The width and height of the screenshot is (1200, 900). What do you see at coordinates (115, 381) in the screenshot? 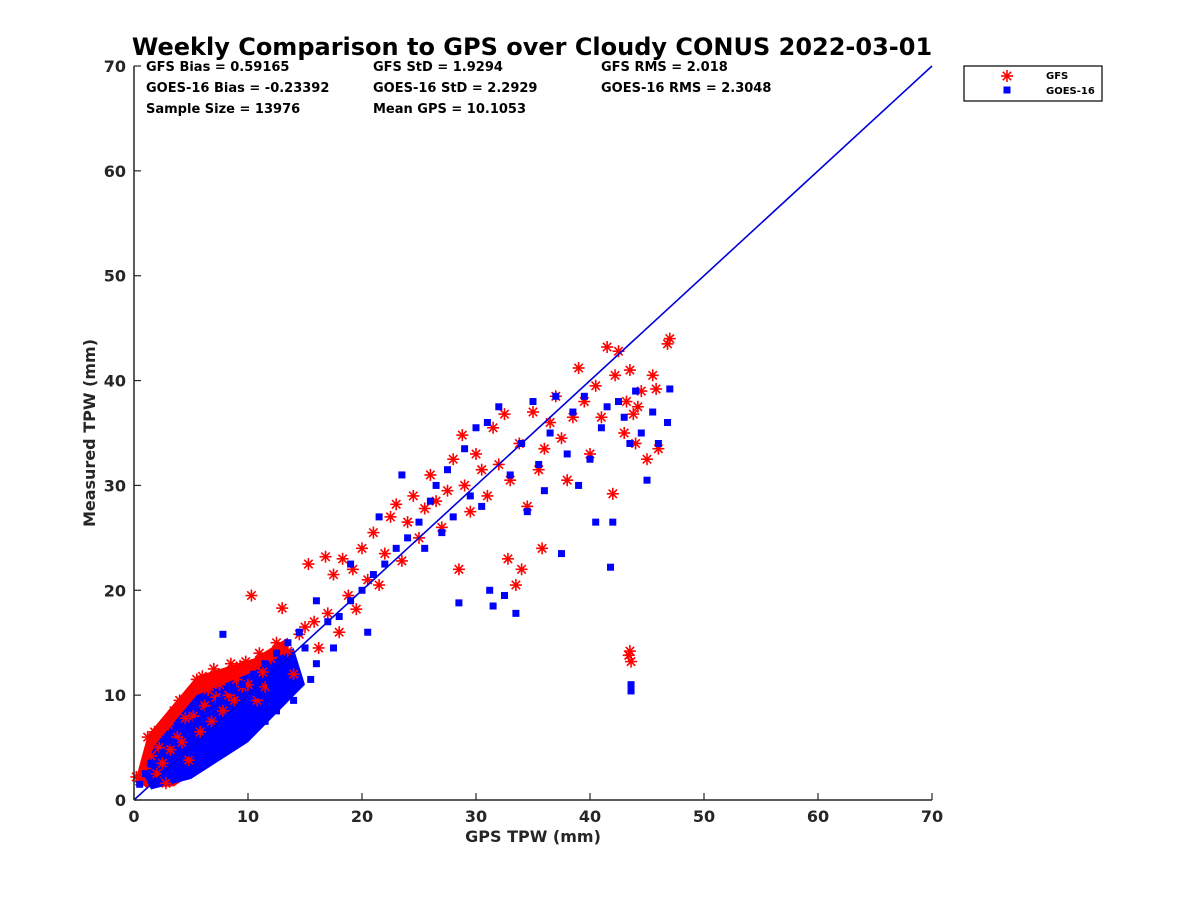
I see `y-tick-label: 40` at bounding box center [115, 381].